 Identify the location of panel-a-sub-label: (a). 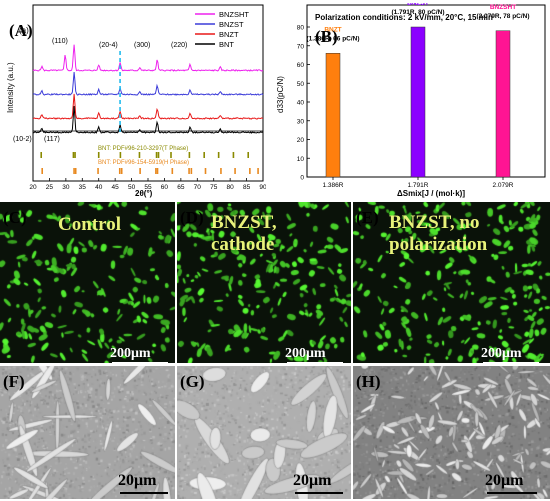
(24, 30).